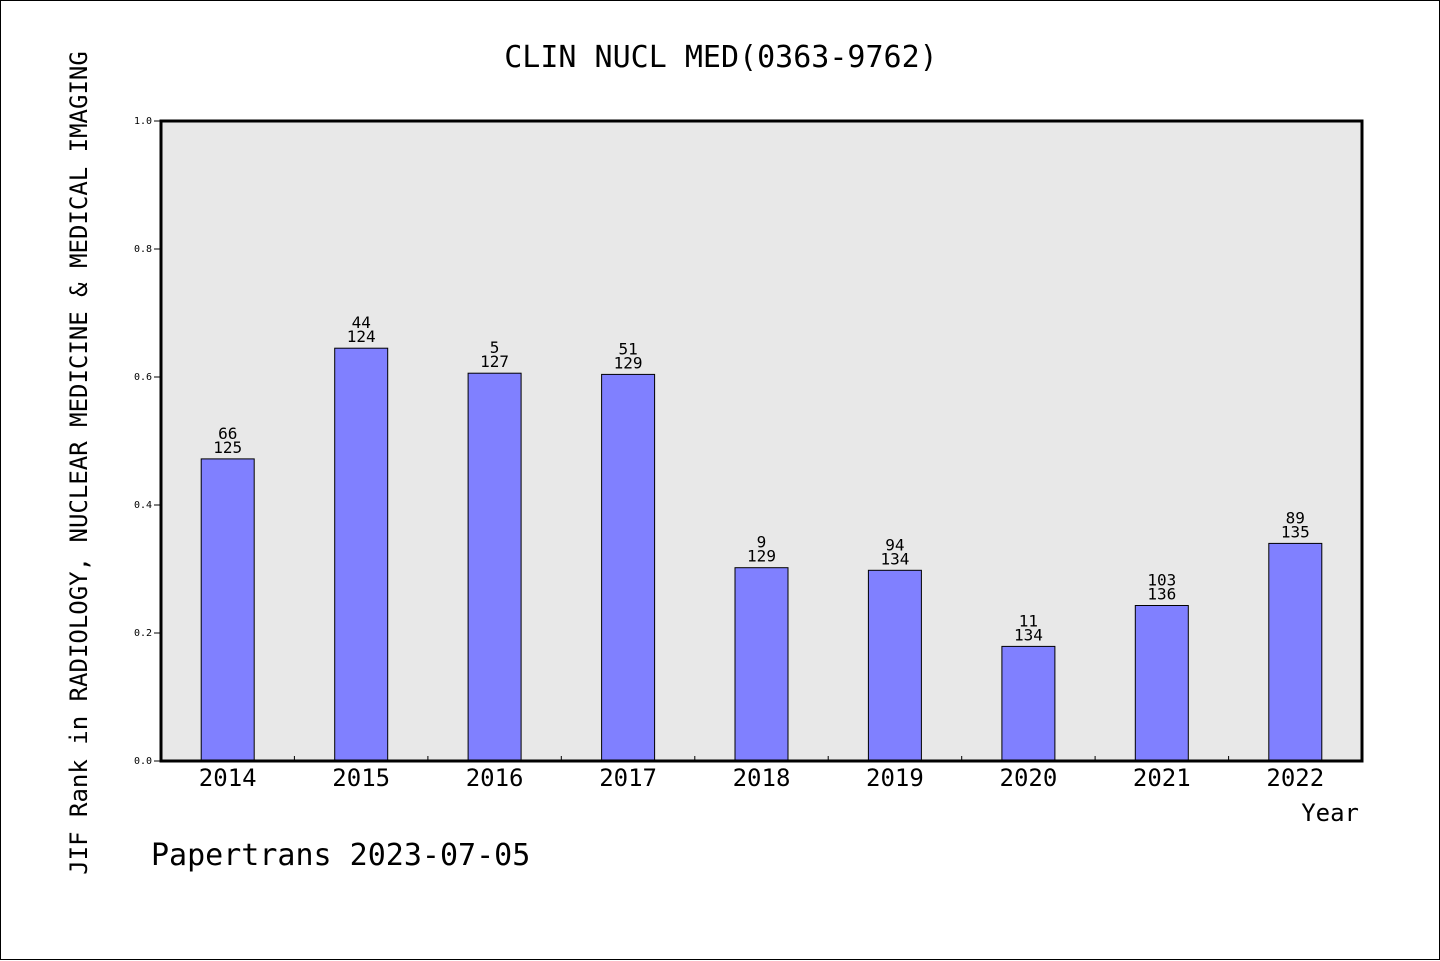 The image size is (1440, 961). I want to click on y-tick-label: 0.8, so click(143, 249).